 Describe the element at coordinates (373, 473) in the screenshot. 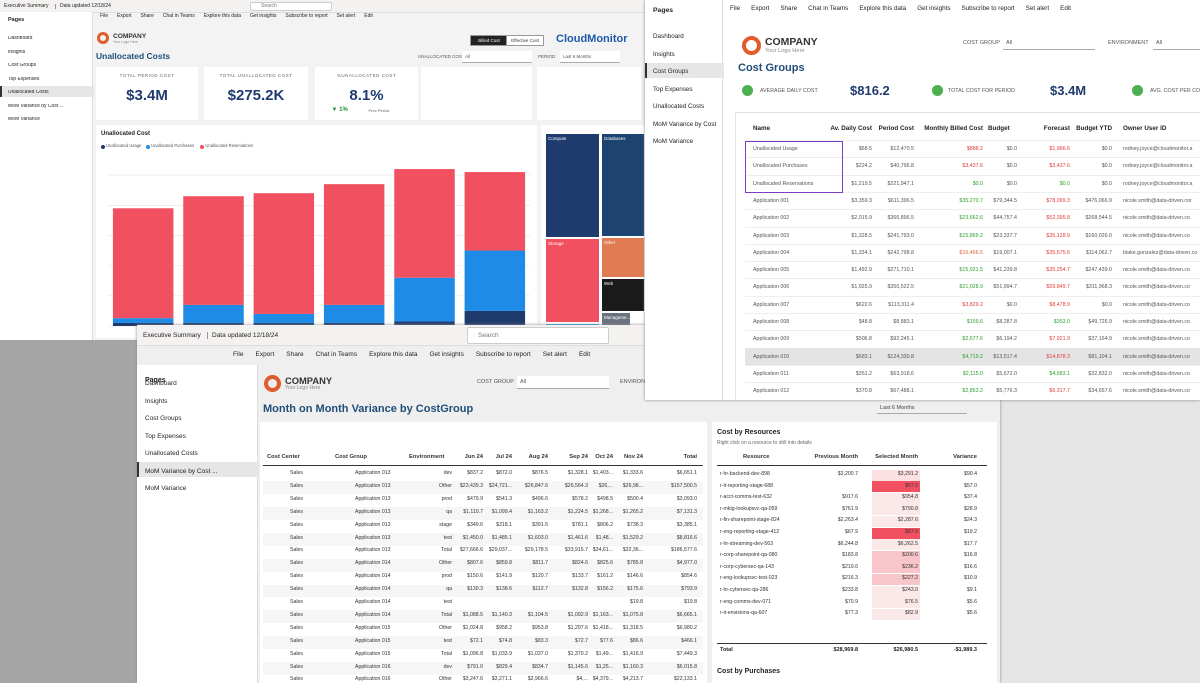

I see `cell: Application 013` at that location.